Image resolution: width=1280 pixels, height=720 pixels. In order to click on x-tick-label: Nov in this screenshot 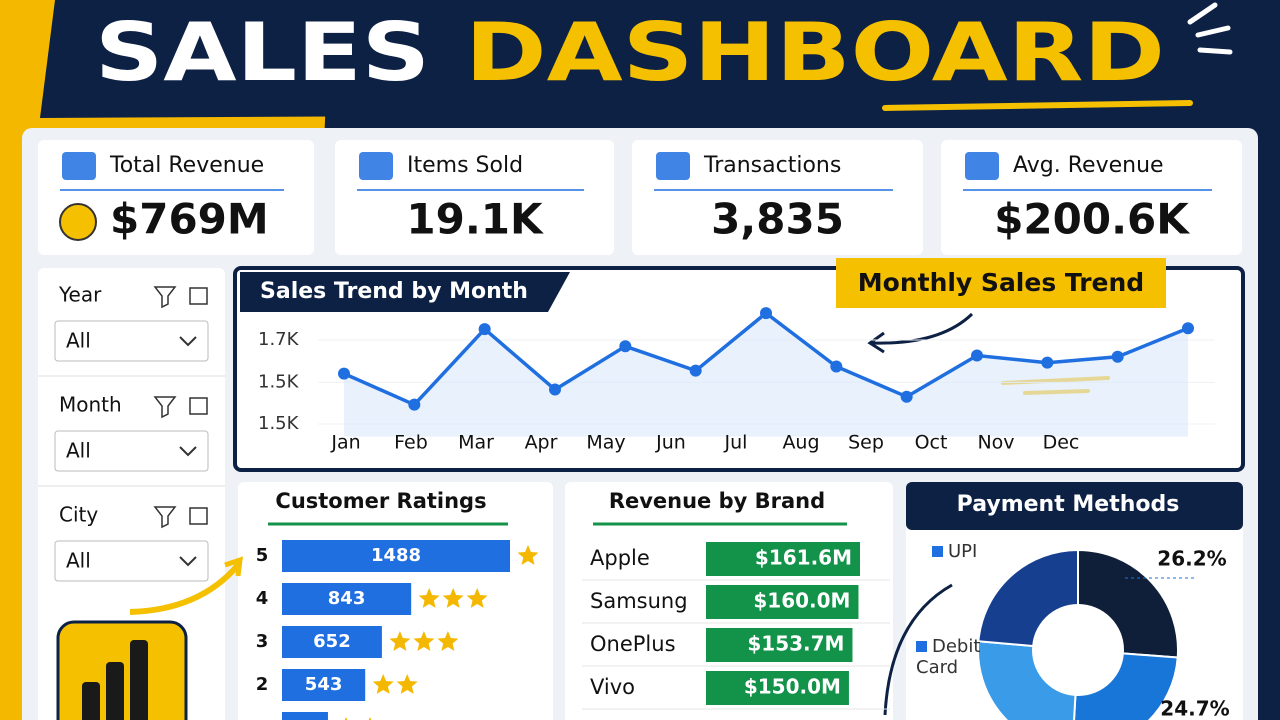, I will do `click(995, 443)`.